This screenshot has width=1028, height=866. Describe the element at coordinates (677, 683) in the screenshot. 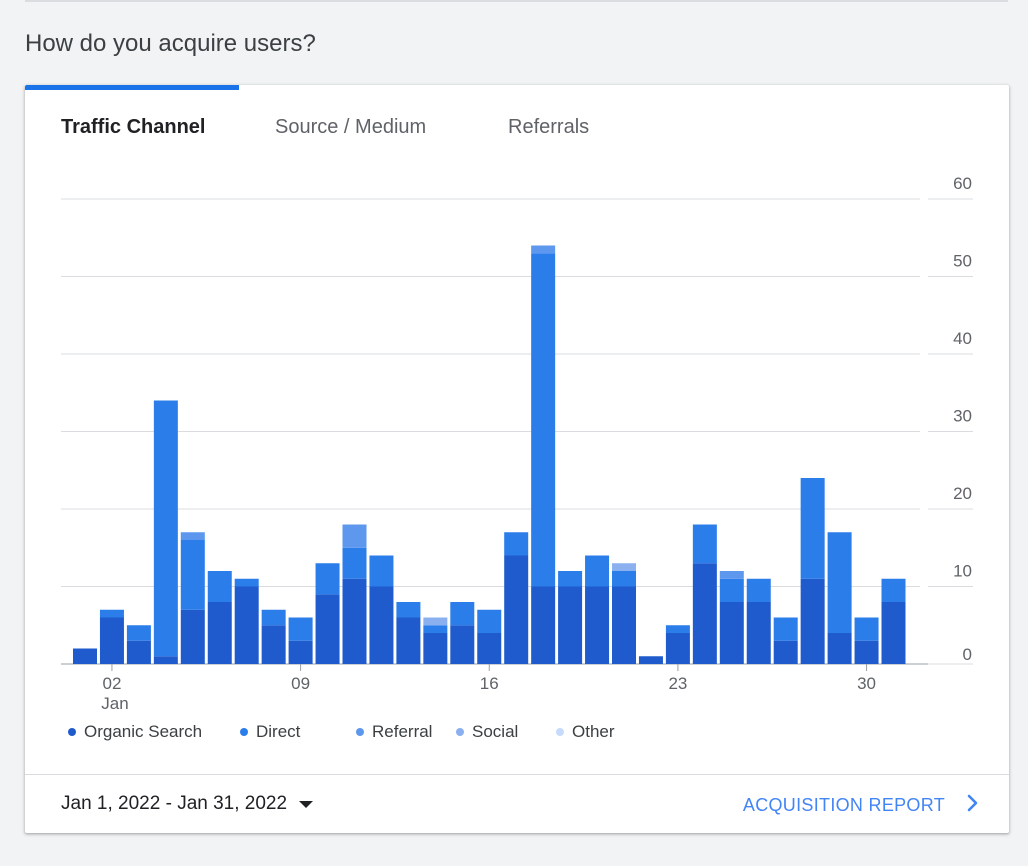

I see `x-tick-label: 23` at that location.